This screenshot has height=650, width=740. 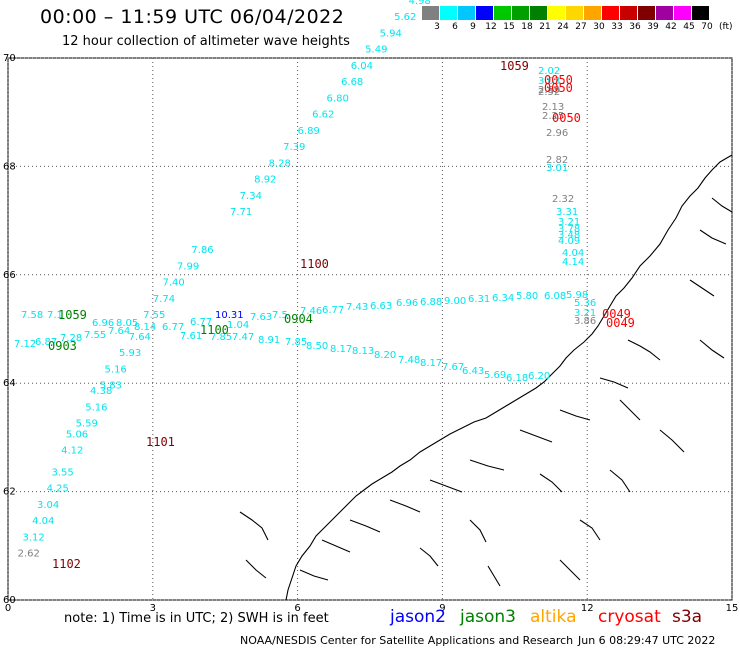 What do you see at coordinates (66, 564) in the screenshot?
I see `pass-time-label: 1102` at bounding box center [66, 564].